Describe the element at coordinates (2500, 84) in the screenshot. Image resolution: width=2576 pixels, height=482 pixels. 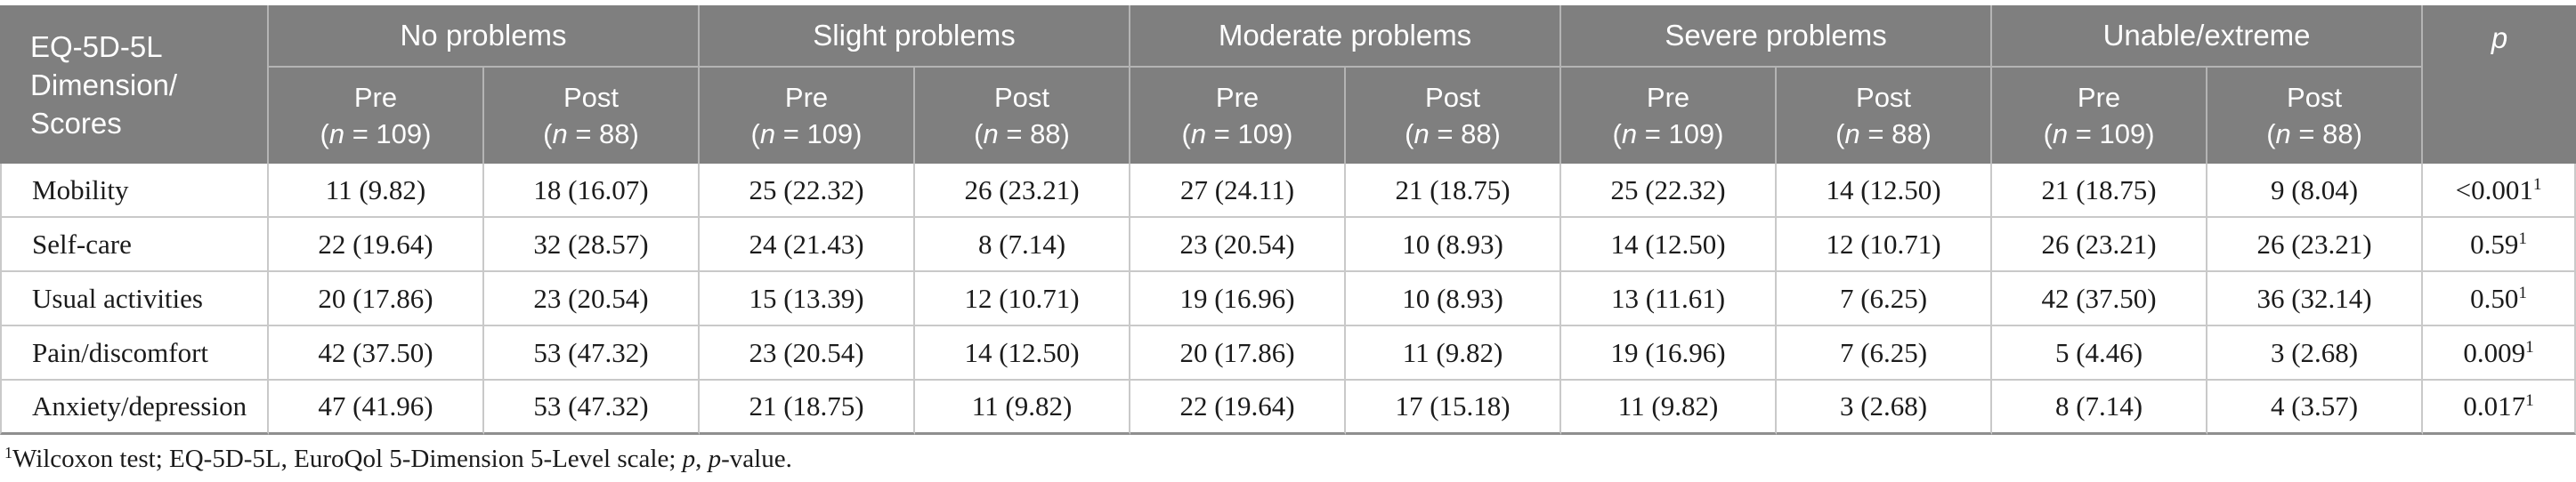
I see `p-column-header: p` at that location.